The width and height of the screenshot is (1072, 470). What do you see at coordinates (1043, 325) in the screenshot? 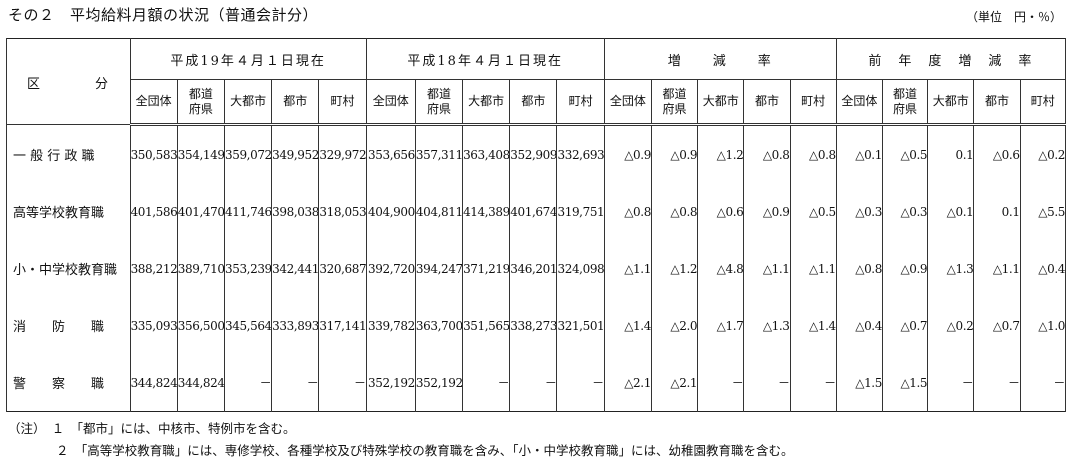
I see `table-cell: △1.0` at bounding box center [1043, 325].